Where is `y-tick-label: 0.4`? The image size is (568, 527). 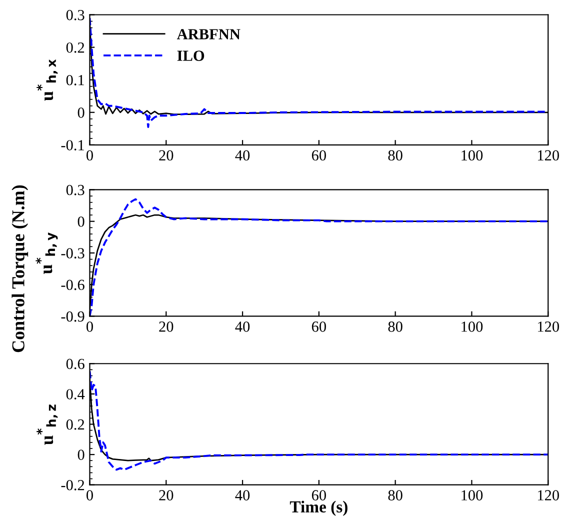
y-tick-label: 0.4 is located at coordinates (75, 394).